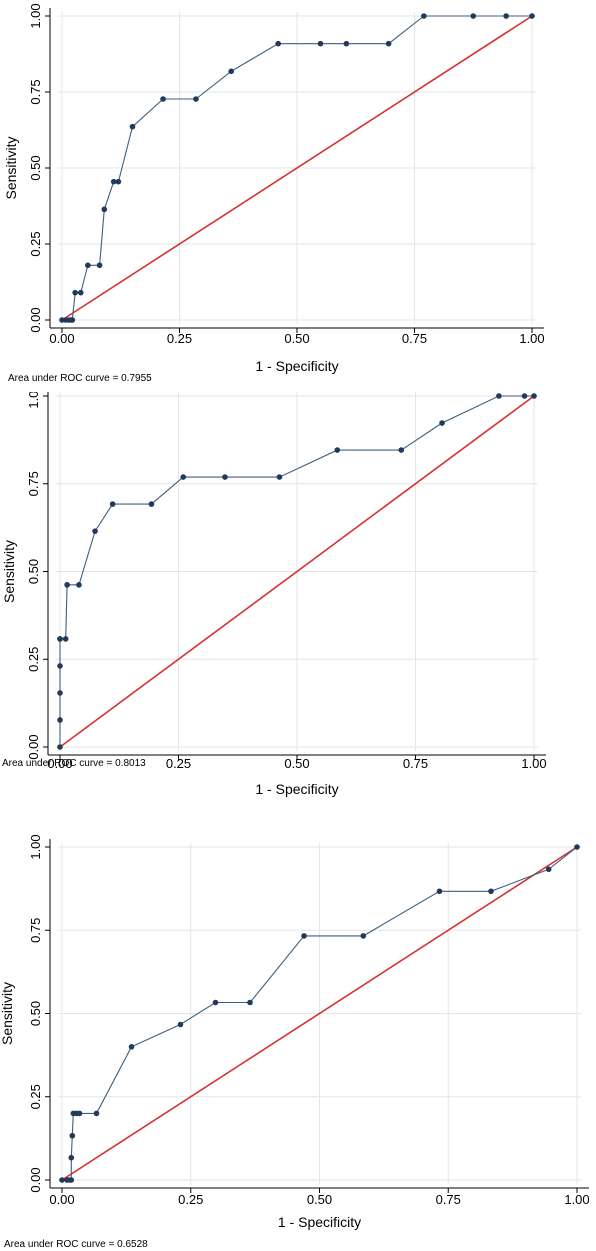  Describe the element at coordinates (74, 763) in the screenshot. I see `auc-note: Area under ROC curve = 0.8013` at that location.